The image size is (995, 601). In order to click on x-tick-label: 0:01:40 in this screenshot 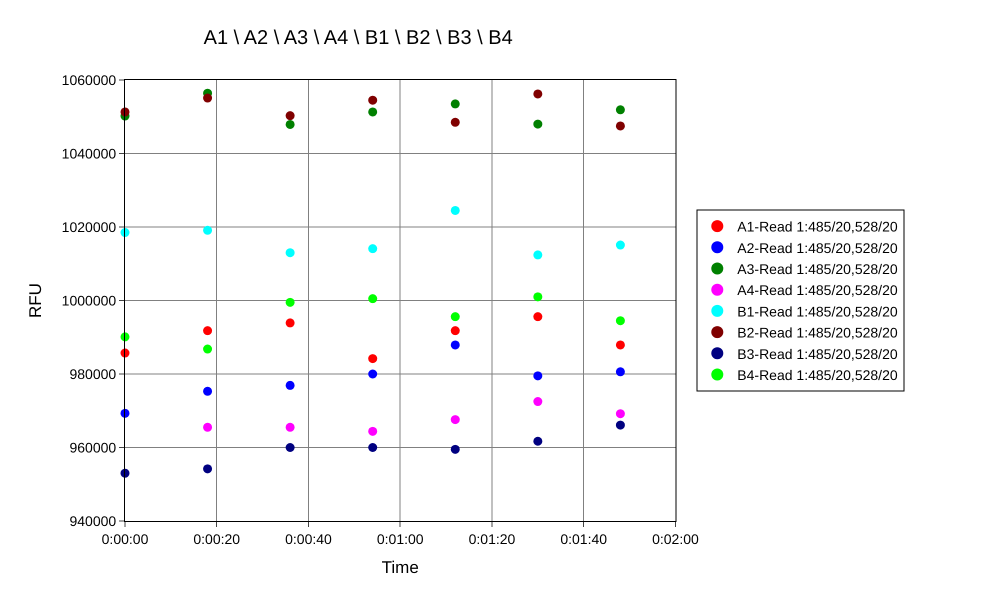, I will do `click(584, 538)`.